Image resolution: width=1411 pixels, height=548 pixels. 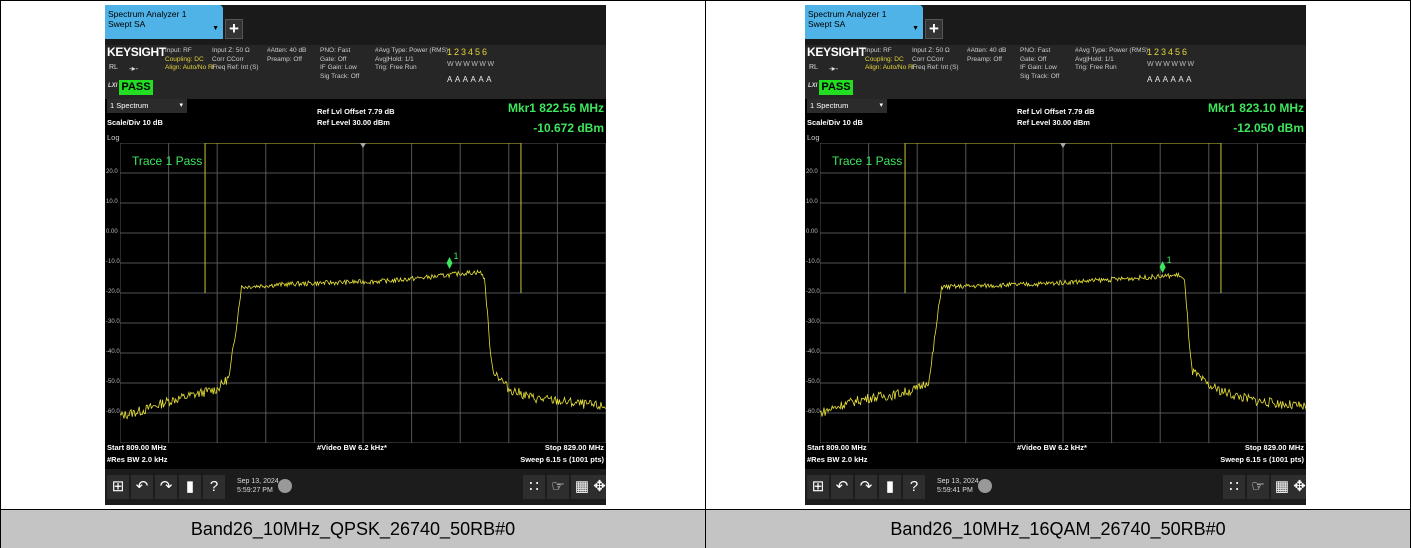 I want to click on rl-label: RL, so click(x=113, y=67).